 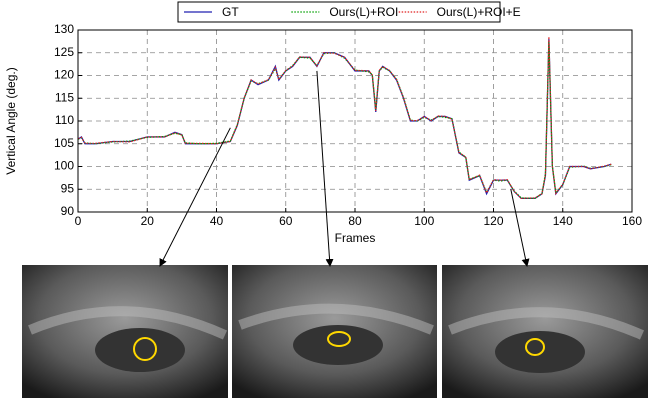 What do you see at coordinates (632, 221) in the screenshot?
I see `x-tick-label: 160` at bounding box center [632, 221].